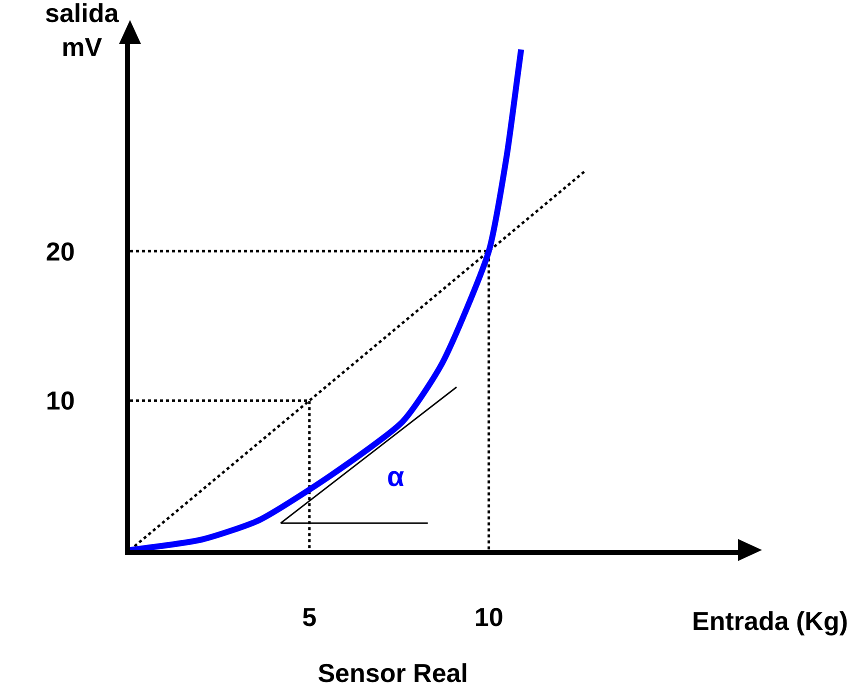  Describe the element at coordinates (82, 31) in the screenshot. I see `y-axis-title: salida mV` at that location.